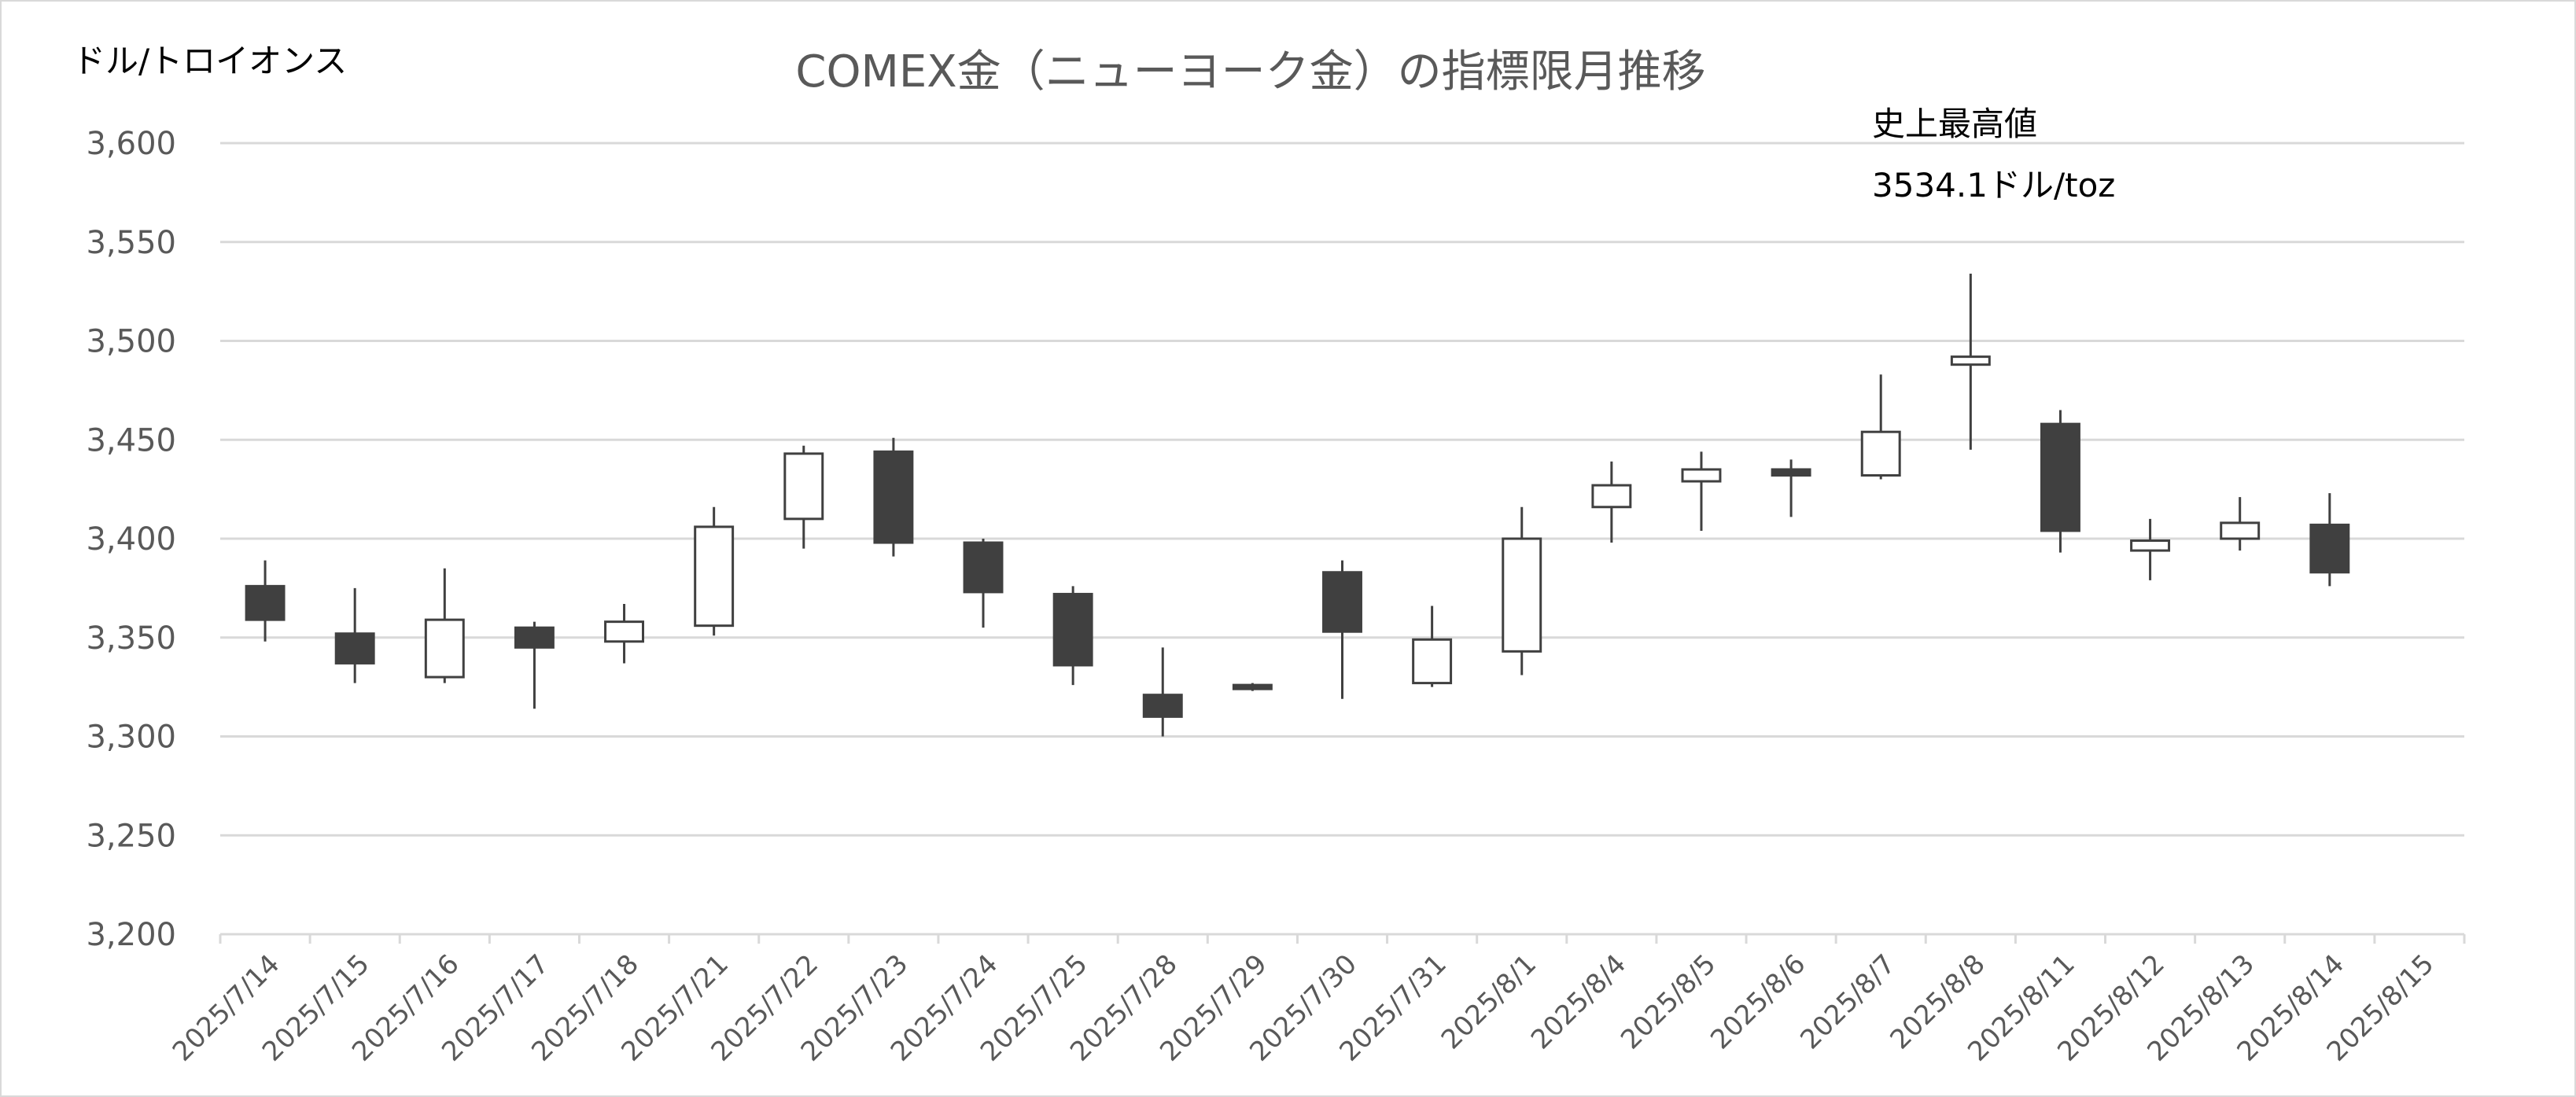 This screenshot has height=1097, width=2576. What do you see at coordinates (1578, 1001) in the screenshot?
I see `x-tick-label: 2025/8/4` at bounding box center [1578, 1001].